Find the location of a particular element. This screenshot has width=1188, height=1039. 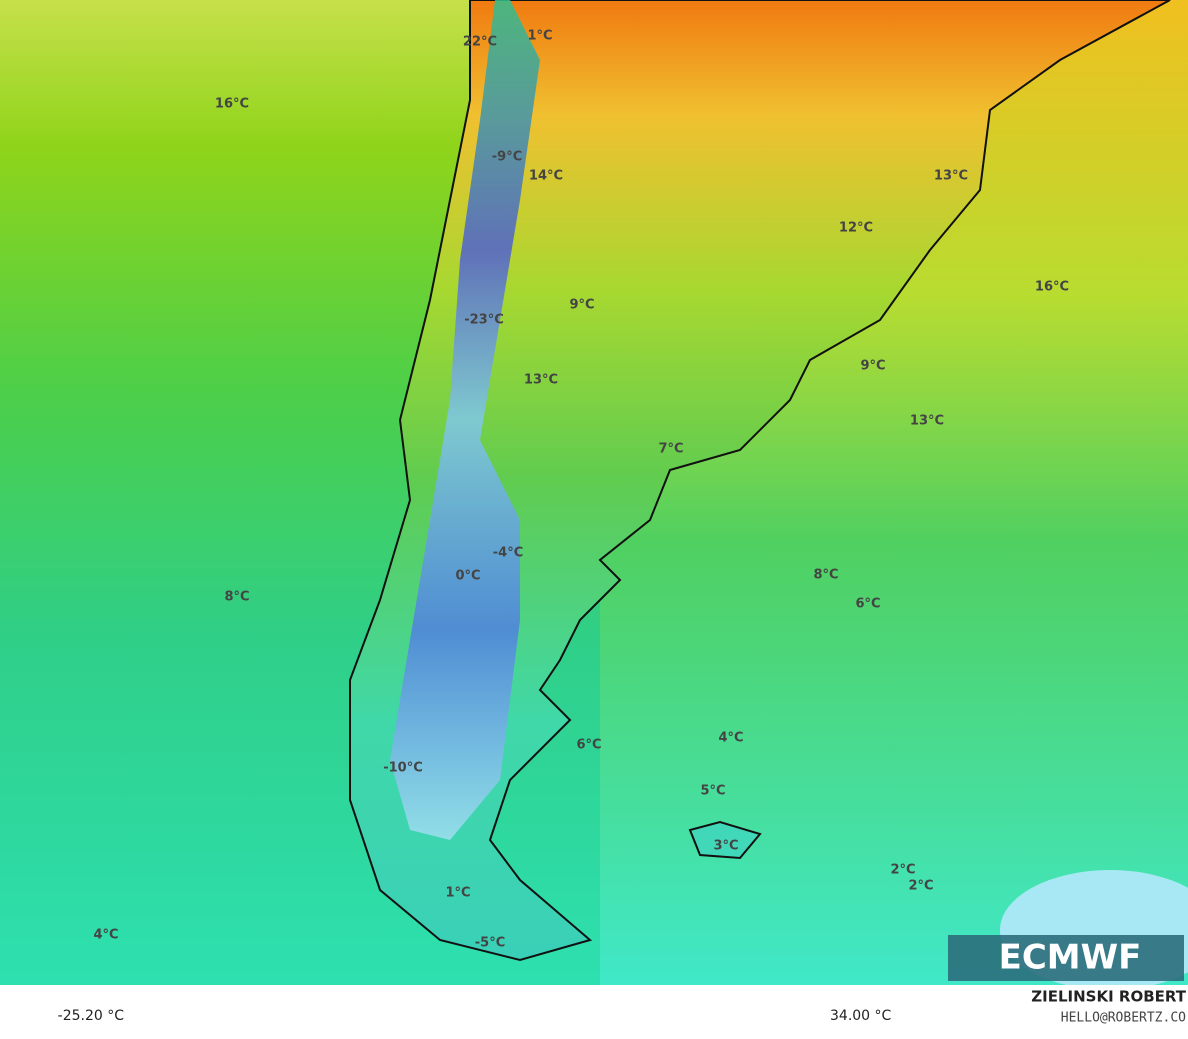

temp-label: 22°C is located at coordinates (480, 42).